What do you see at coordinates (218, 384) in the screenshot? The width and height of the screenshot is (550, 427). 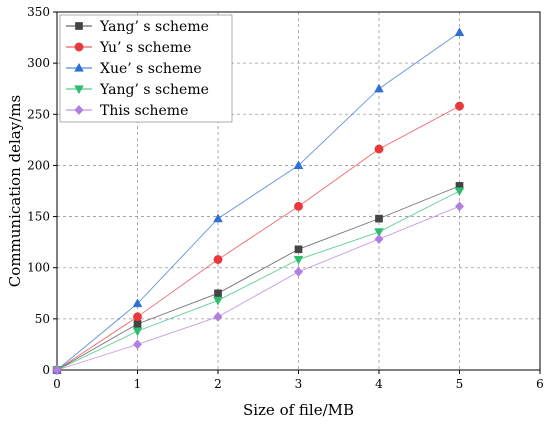 I see `x-tick-label: 2` at bounding box center [218, 384].